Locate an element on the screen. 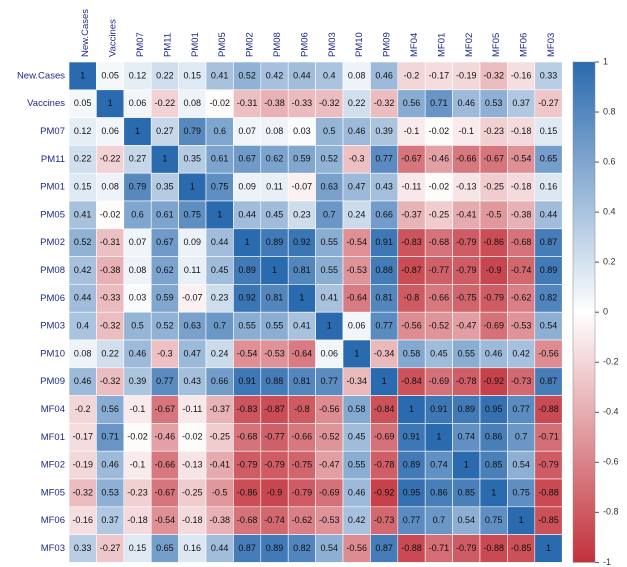 The width and height of the screenshot is (627, 567). cell-value: 0.79 is located at coordinates (138, 186).